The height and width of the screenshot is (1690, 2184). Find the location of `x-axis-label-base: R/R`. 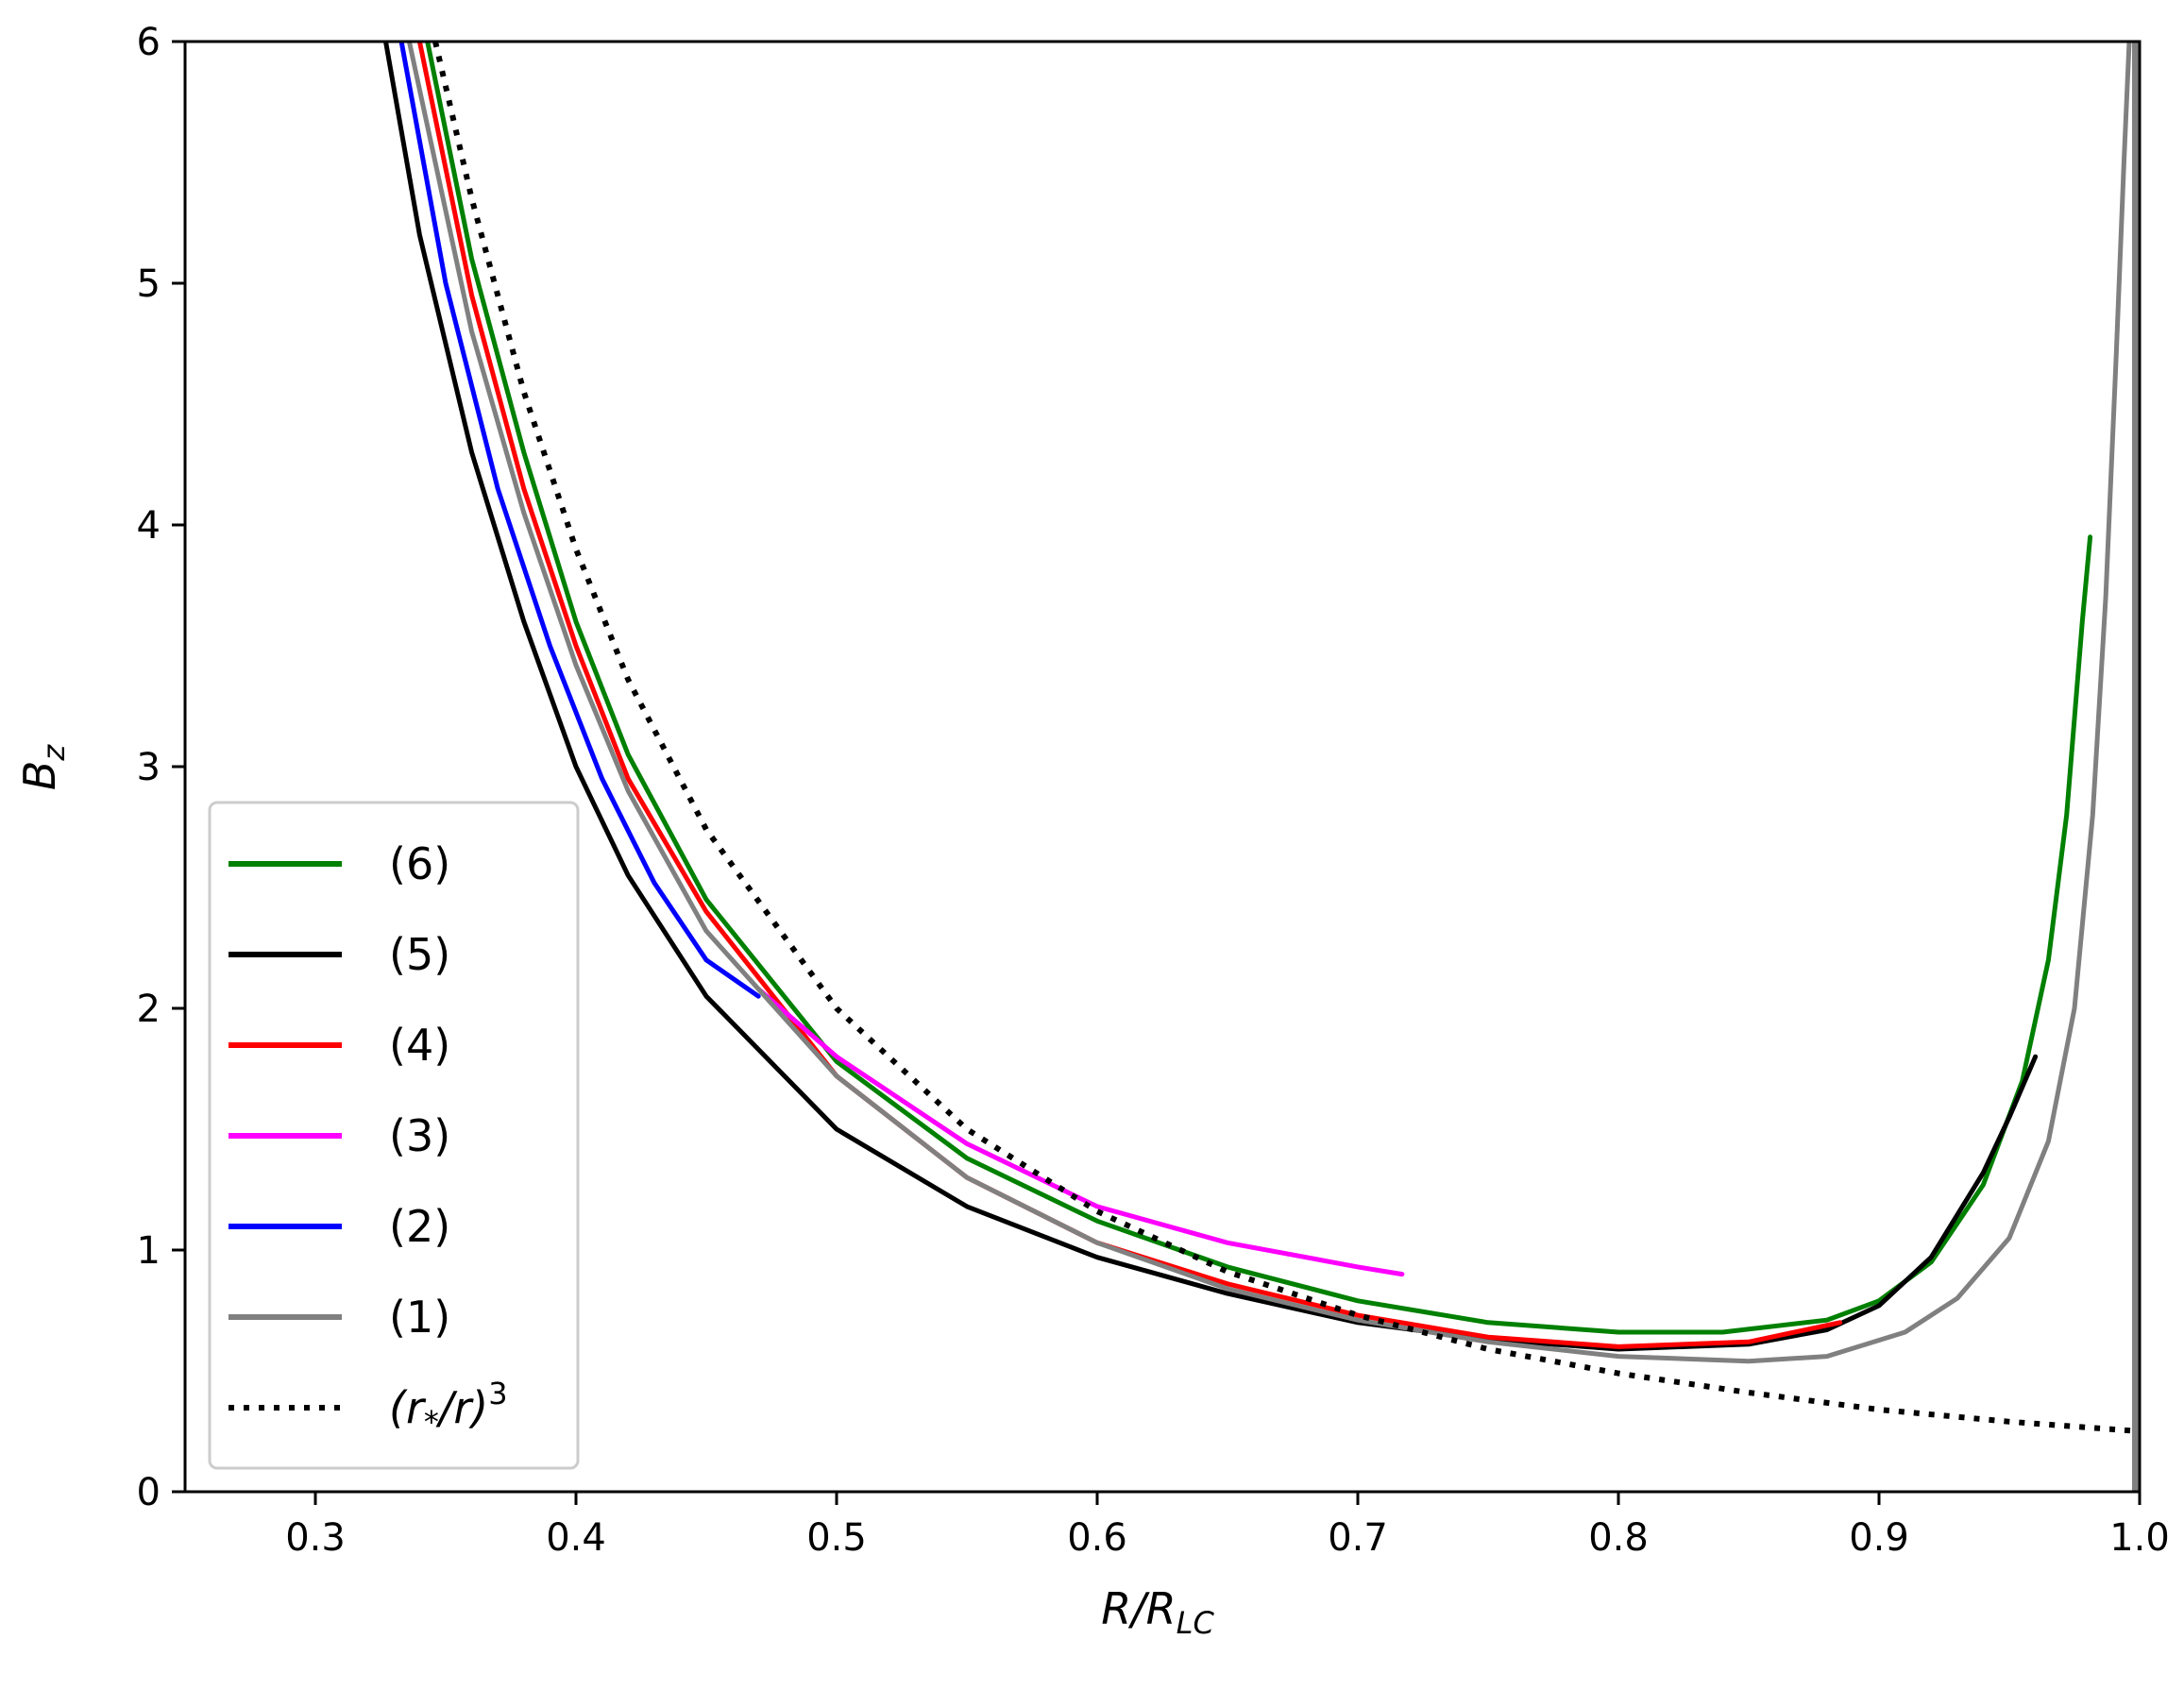

x-axis-label-base: R/R is located at coordinates (1138, 1608).